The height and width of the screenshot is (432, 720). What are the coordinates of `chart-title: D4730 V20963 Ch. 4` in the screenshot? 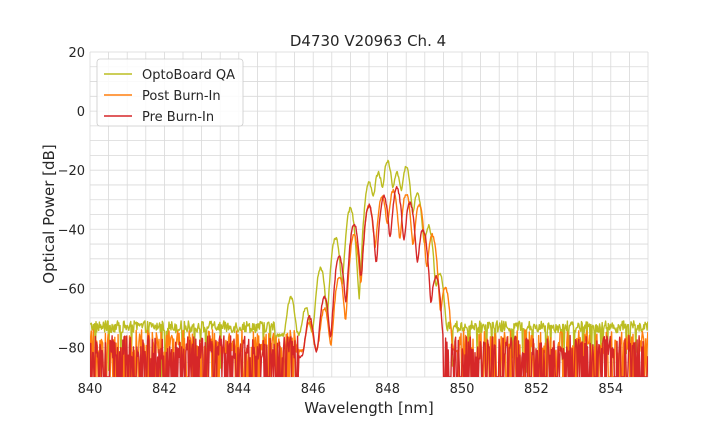 It's located at (368, 41).